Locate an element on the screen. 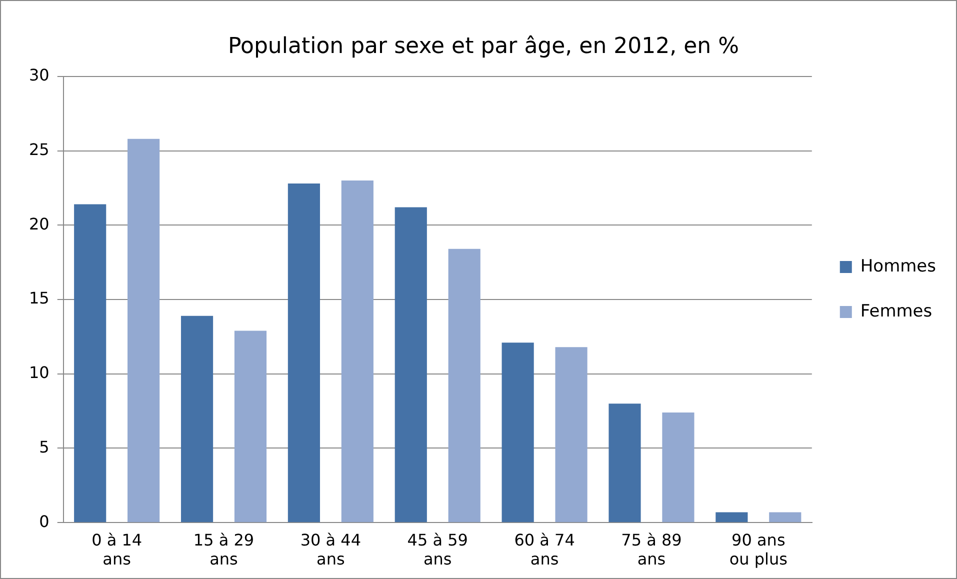 This screenshot has height=579, width=957. y-tick-label: 0 is located at coordinates (44, 521).